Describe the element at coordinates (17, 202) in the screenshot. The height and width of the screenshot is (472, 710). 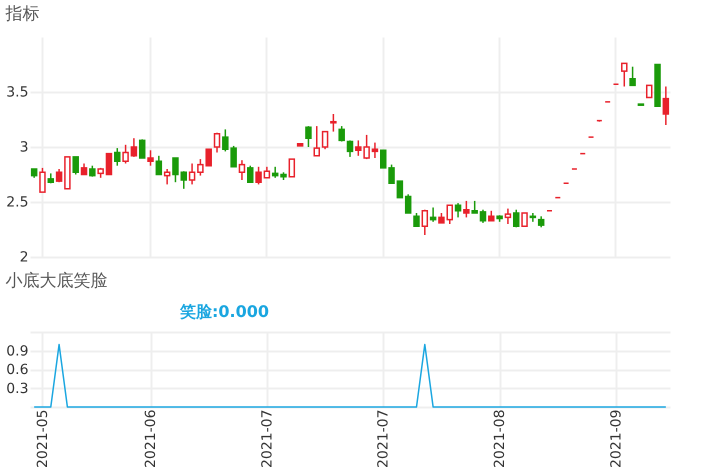
I see `y-tick-label: 2.5` at that location.